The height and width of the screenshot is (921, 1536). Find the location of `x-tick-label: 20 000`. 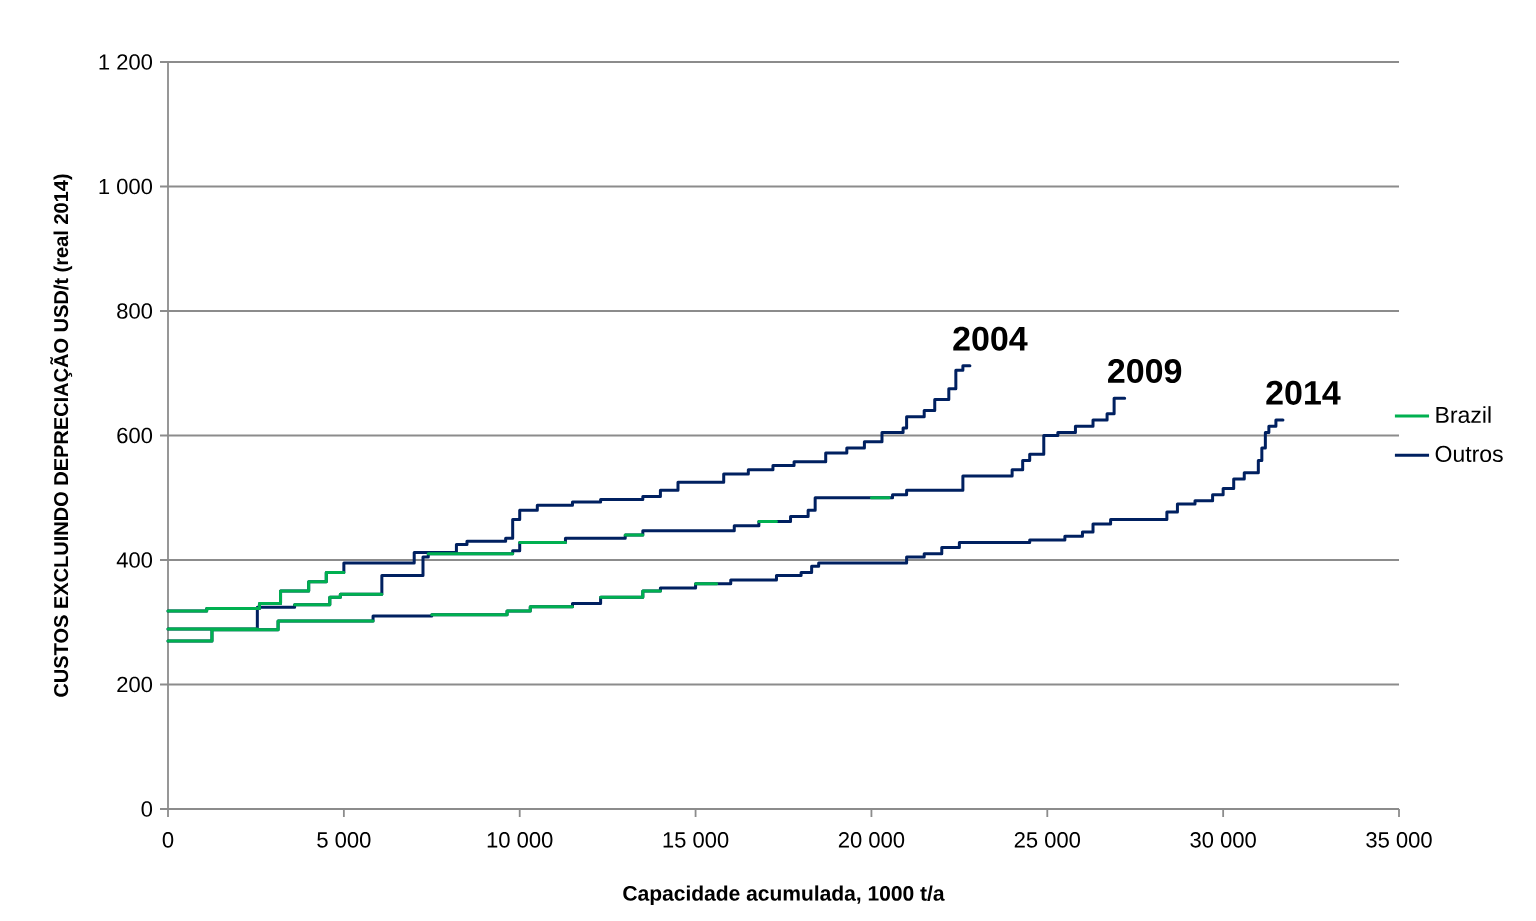

x-tick-label: 20 000 is located at coordinates (871, 840).